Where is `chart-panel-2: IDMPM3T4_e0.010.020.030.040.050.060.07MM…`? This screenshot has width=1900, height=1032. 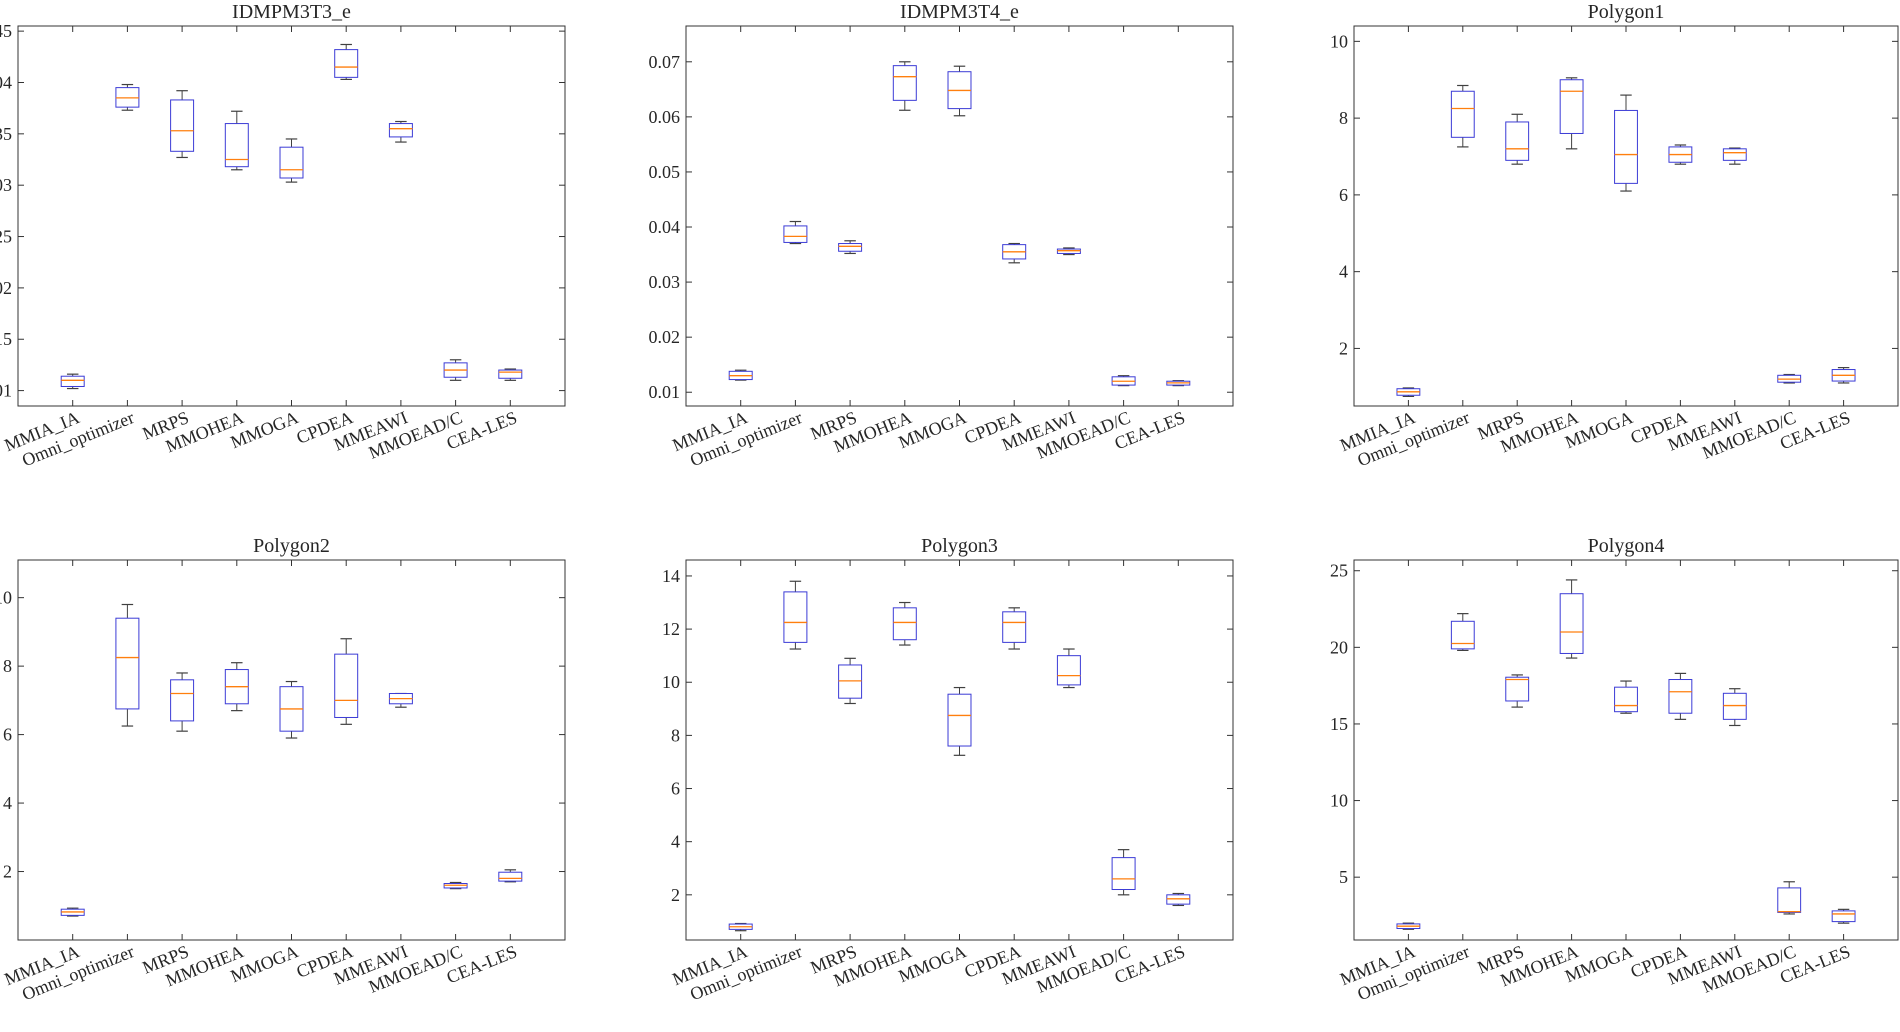 chart-panel-2: IDMPM3T4_e0.010.020.030.040.050.060.07MM… is located at coordinates (941, 235).